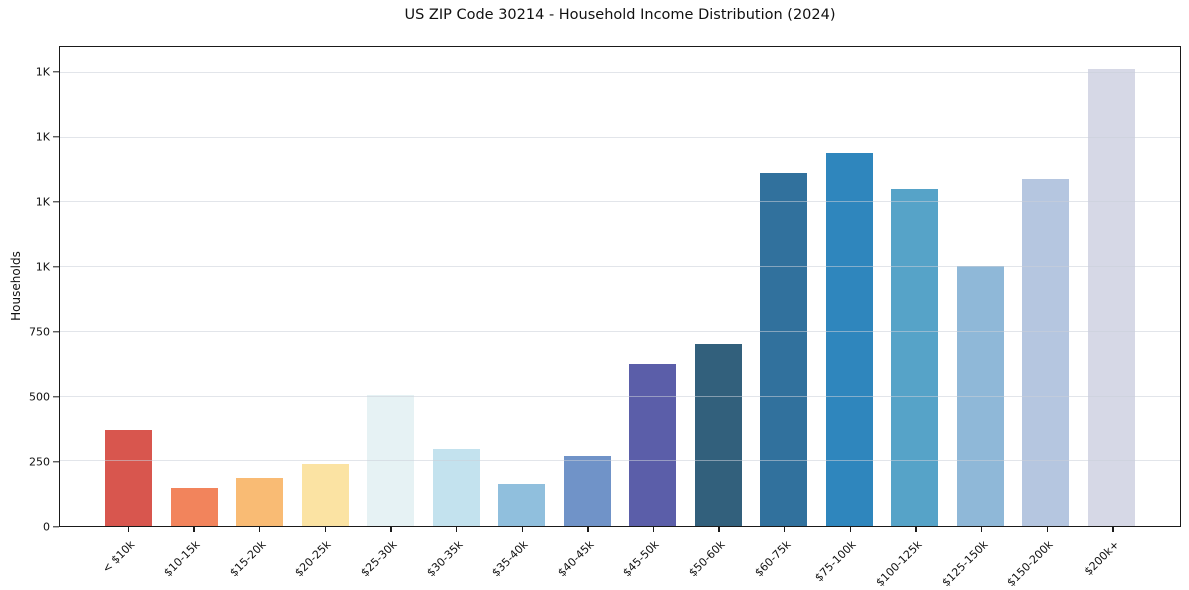 The height and width of the screenshot is (590, 1189). I want to click on x-label-cell: $35-40k, so click(522, 560).